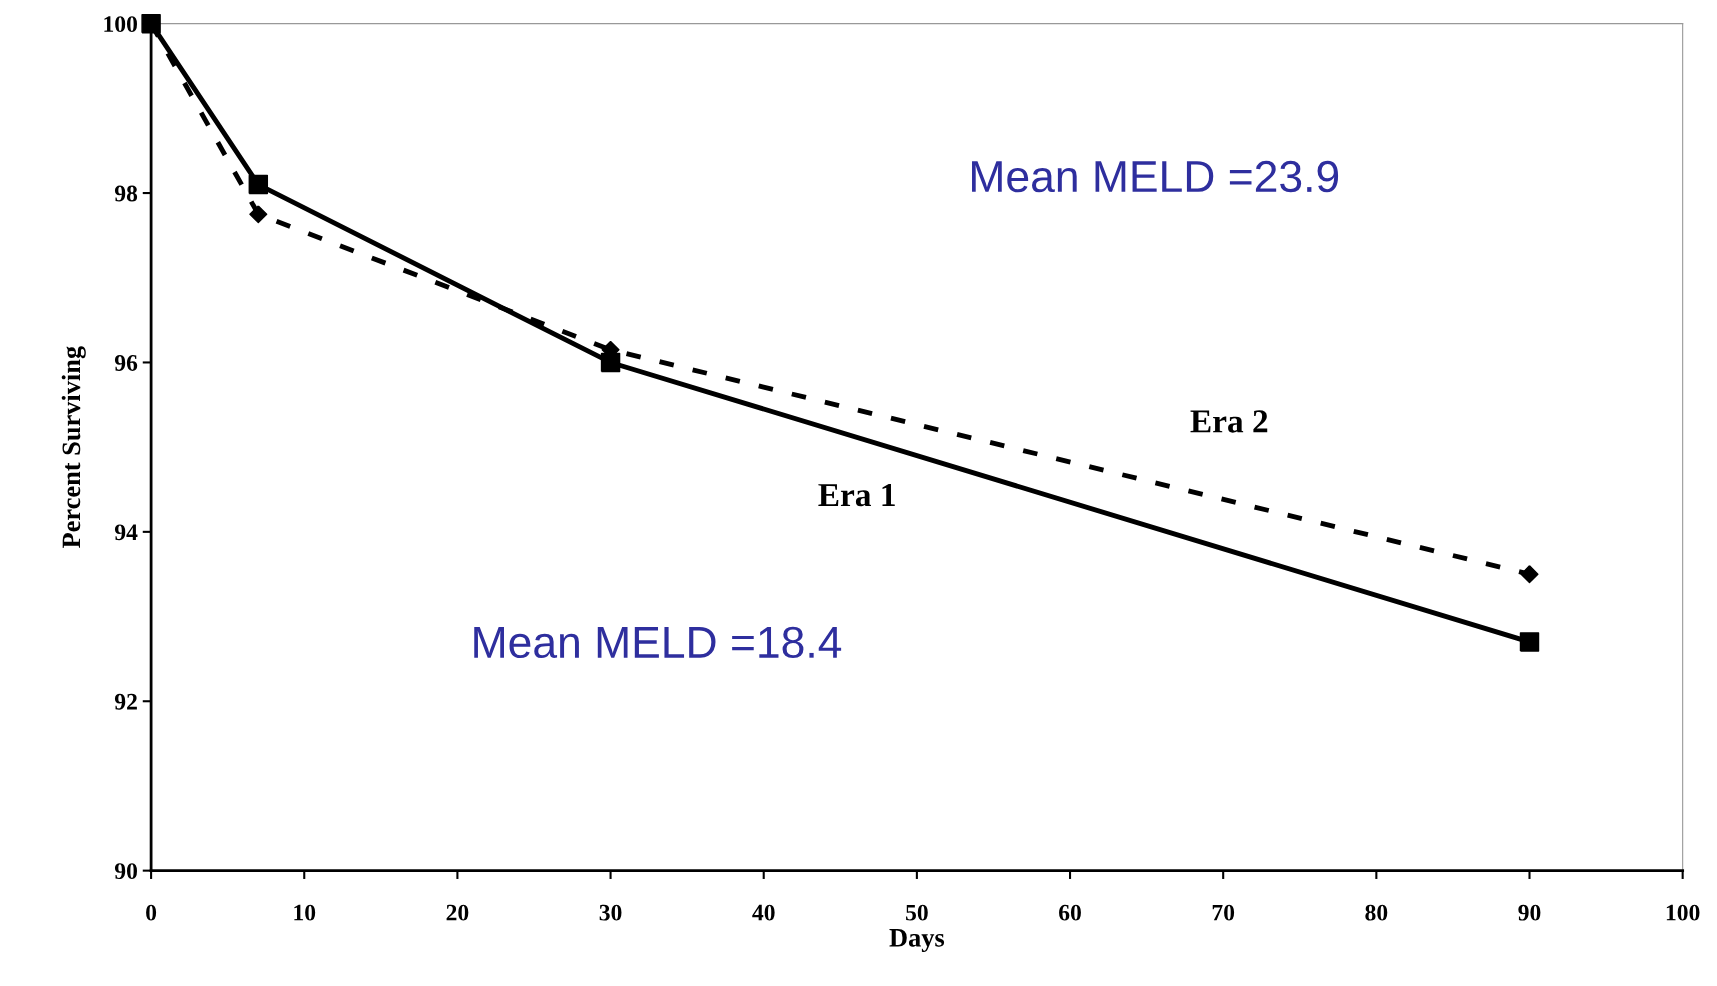  Describe the element at coordinates (1376, 912) in the screenshot. I see `x-tick-label: 80` at that location.